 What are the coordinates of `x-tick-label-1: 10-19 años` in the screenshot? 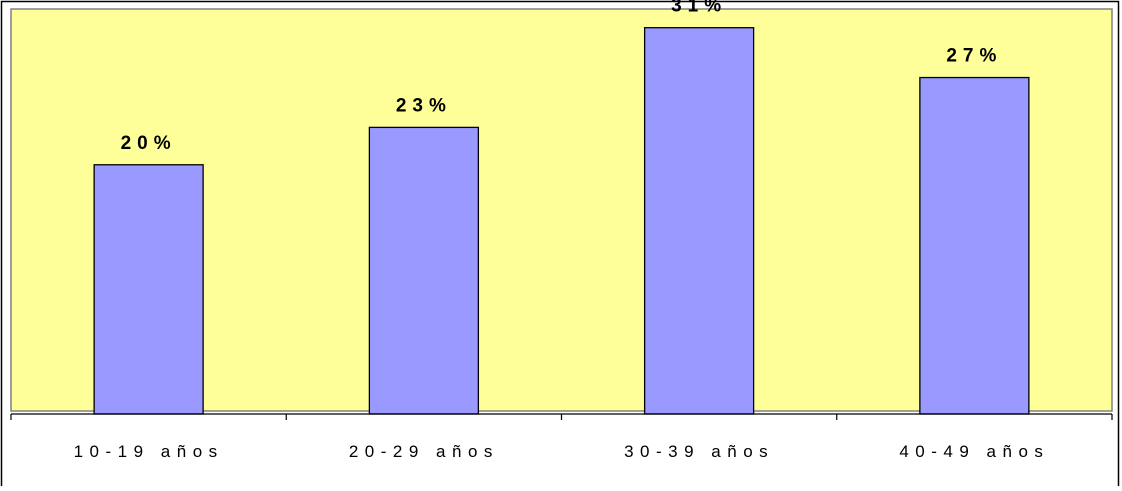 It's located at (149, 451).